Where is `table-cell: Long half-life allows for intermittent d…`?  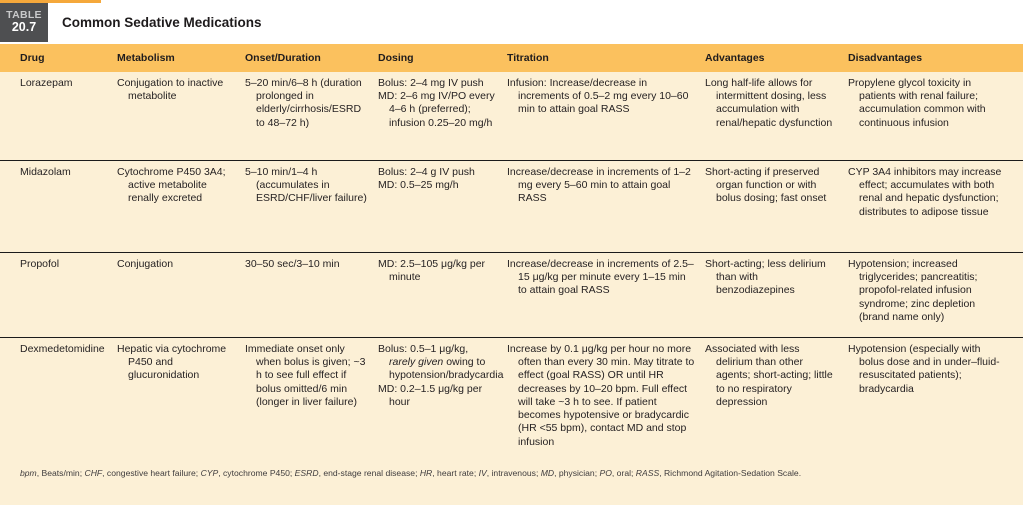 table-cell: Long half-life allows for intermittent d… is located at coordinates (776, 118).